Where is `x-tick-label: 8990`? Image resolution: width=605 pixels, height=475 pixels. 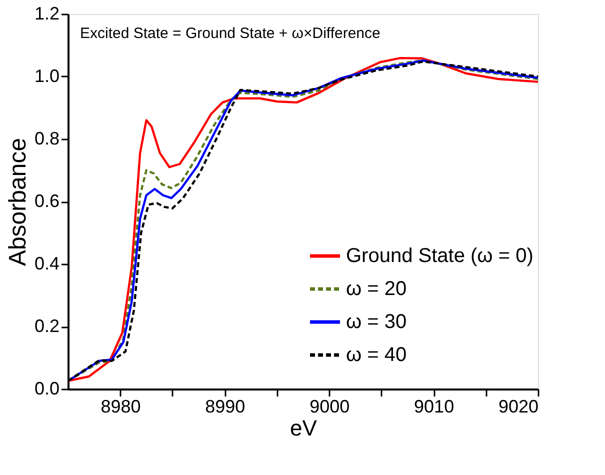 x-tick-label: 8990 is located at coordinates (225, 406).